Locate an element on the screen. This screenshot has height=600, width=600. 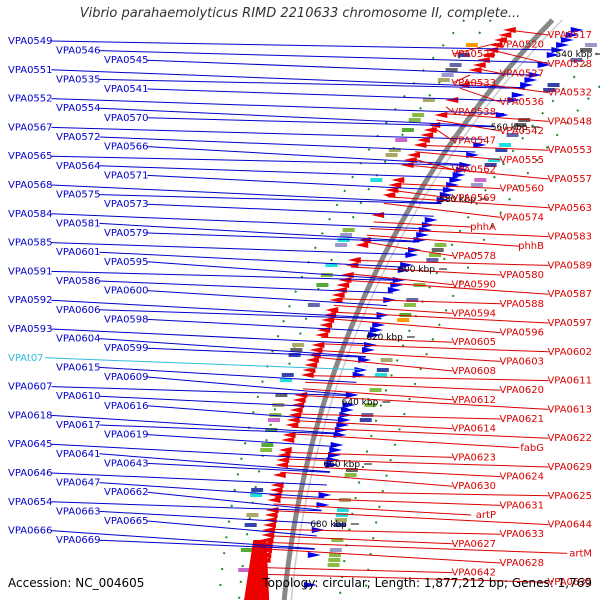
gene-label: VPA0596 is located at coordinates (521, 333).